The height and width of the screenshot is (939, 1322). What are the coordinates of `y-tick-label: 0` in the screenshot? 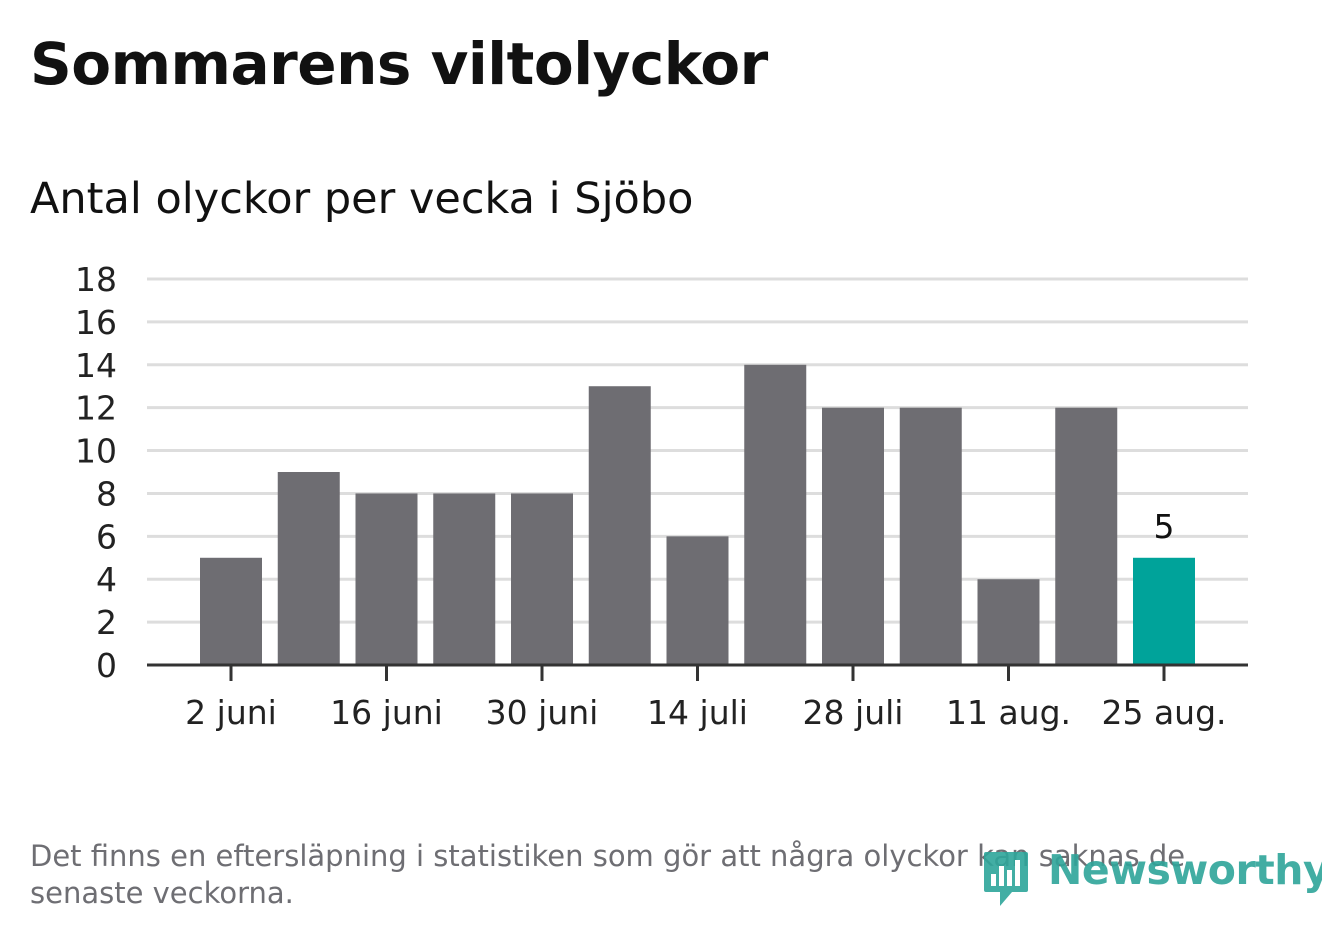 It's located at (106, 665).